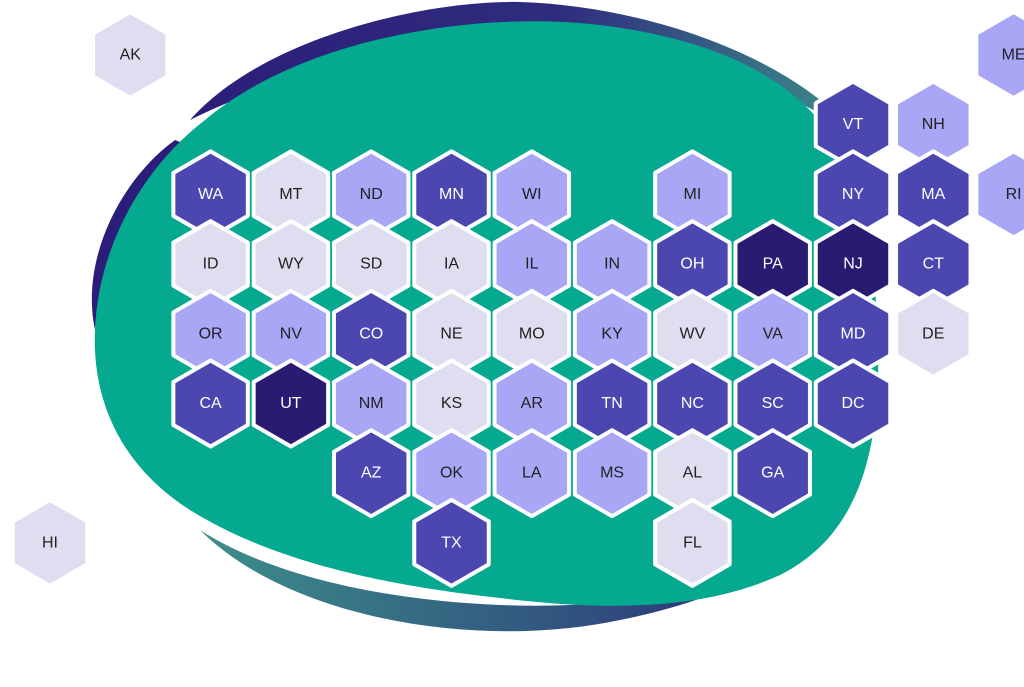 Image resolution: width=1024 pixels, height=687 pixels. Describe the element at coordinates (525, 70) in the screenshot. I see `swoosh-top` at that location.